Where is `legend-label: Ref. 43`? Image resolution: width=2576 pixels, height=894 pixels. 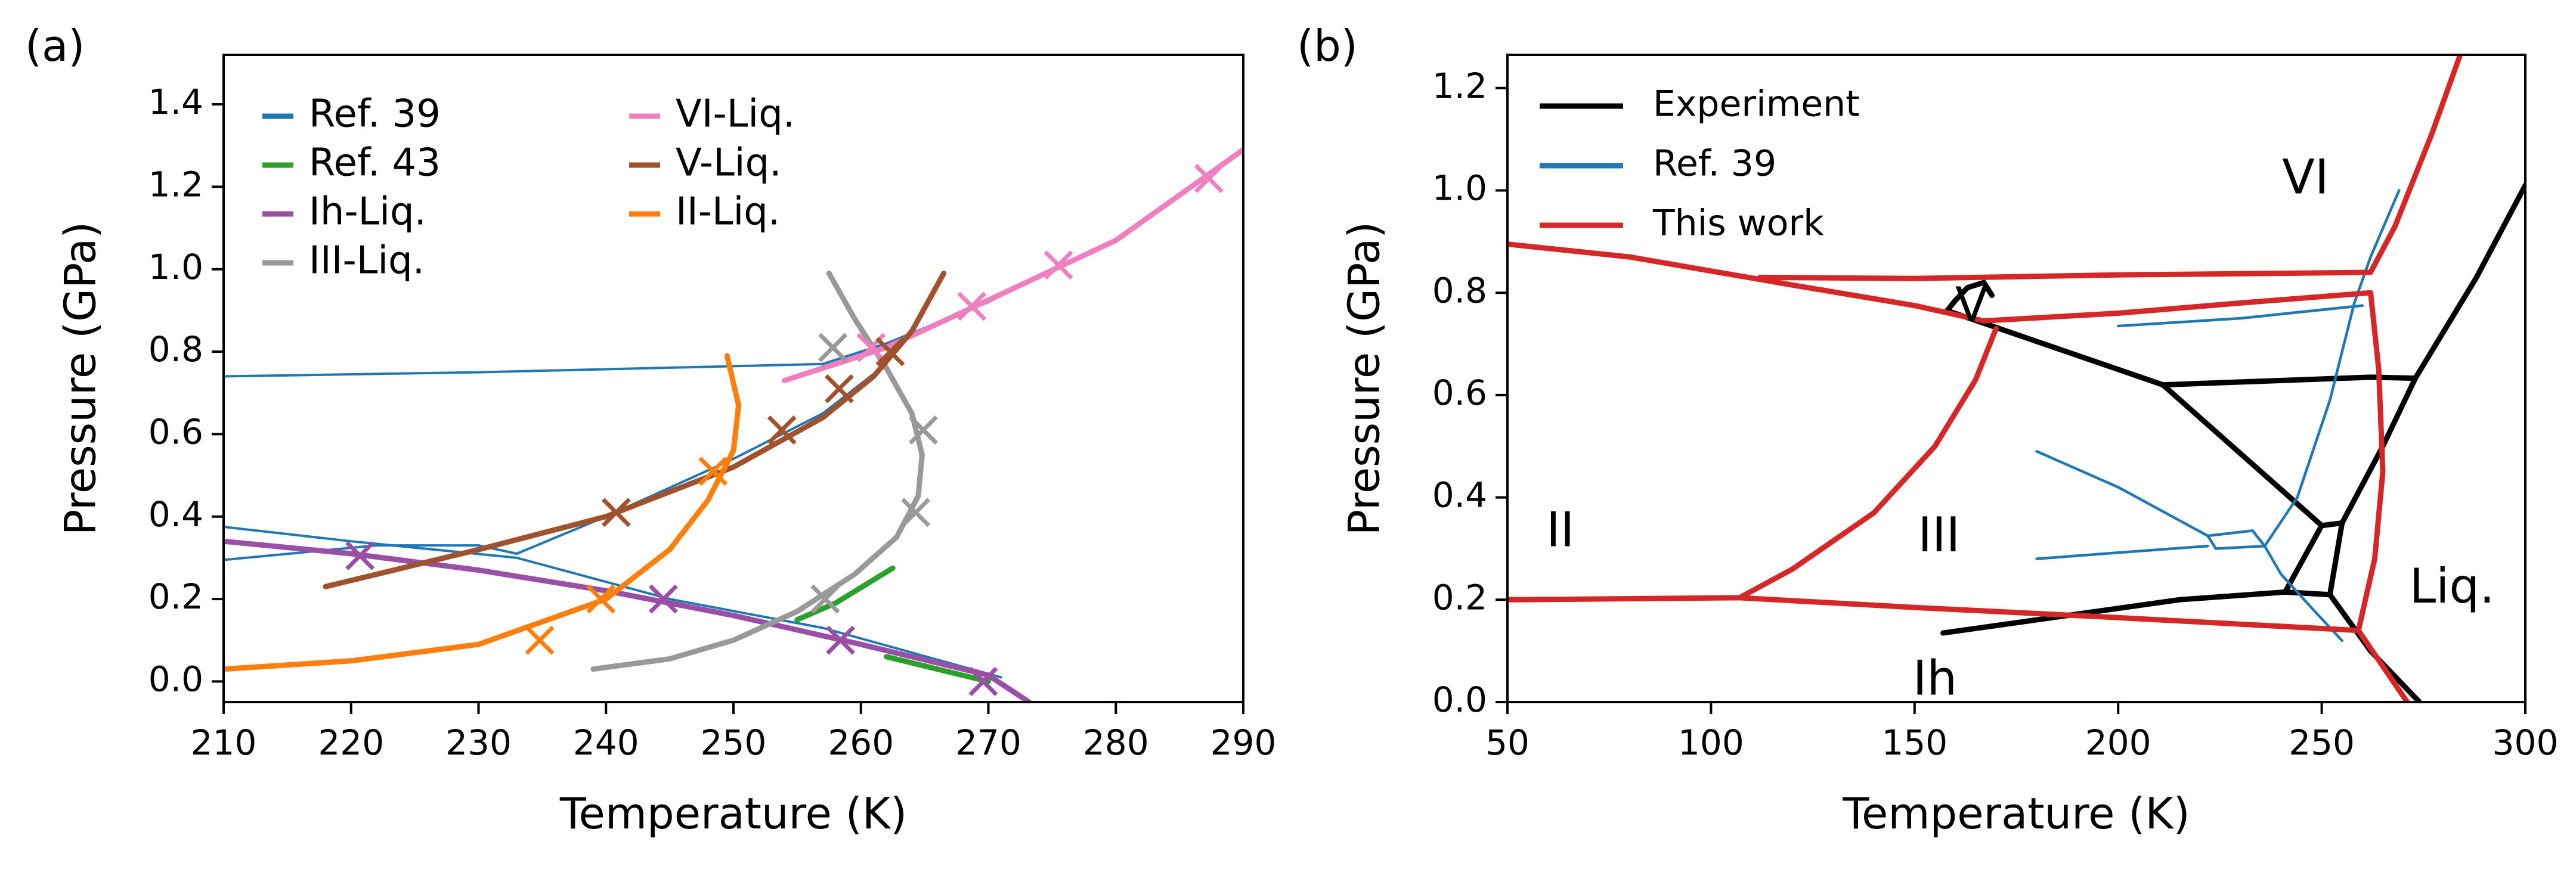
legend-label: Ref. 43 is located at coordinates (375, 163).